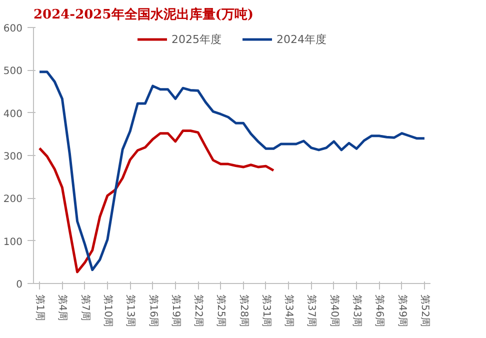 The image size is (486, 338). I want to click on chart-title: 2024-2025年全国水泥出库量(万吨), so click(144, 14).